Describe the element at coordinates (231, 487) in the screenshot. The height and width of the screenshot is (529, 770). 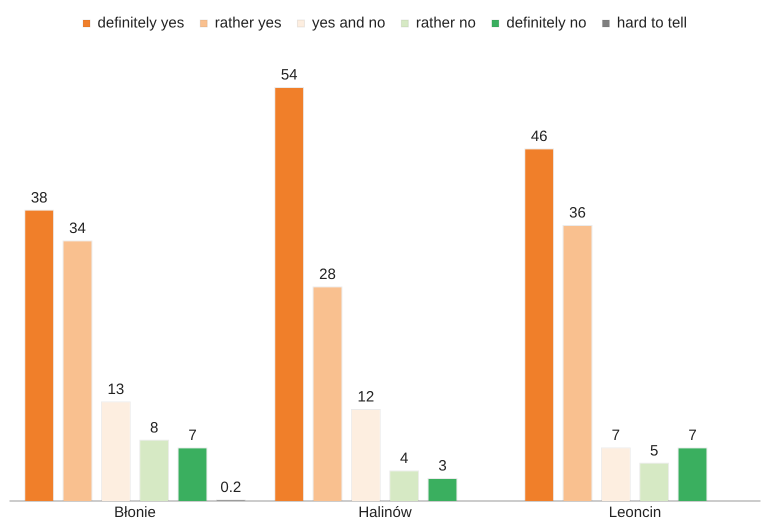
I see `data-label: 0.2` at that location.